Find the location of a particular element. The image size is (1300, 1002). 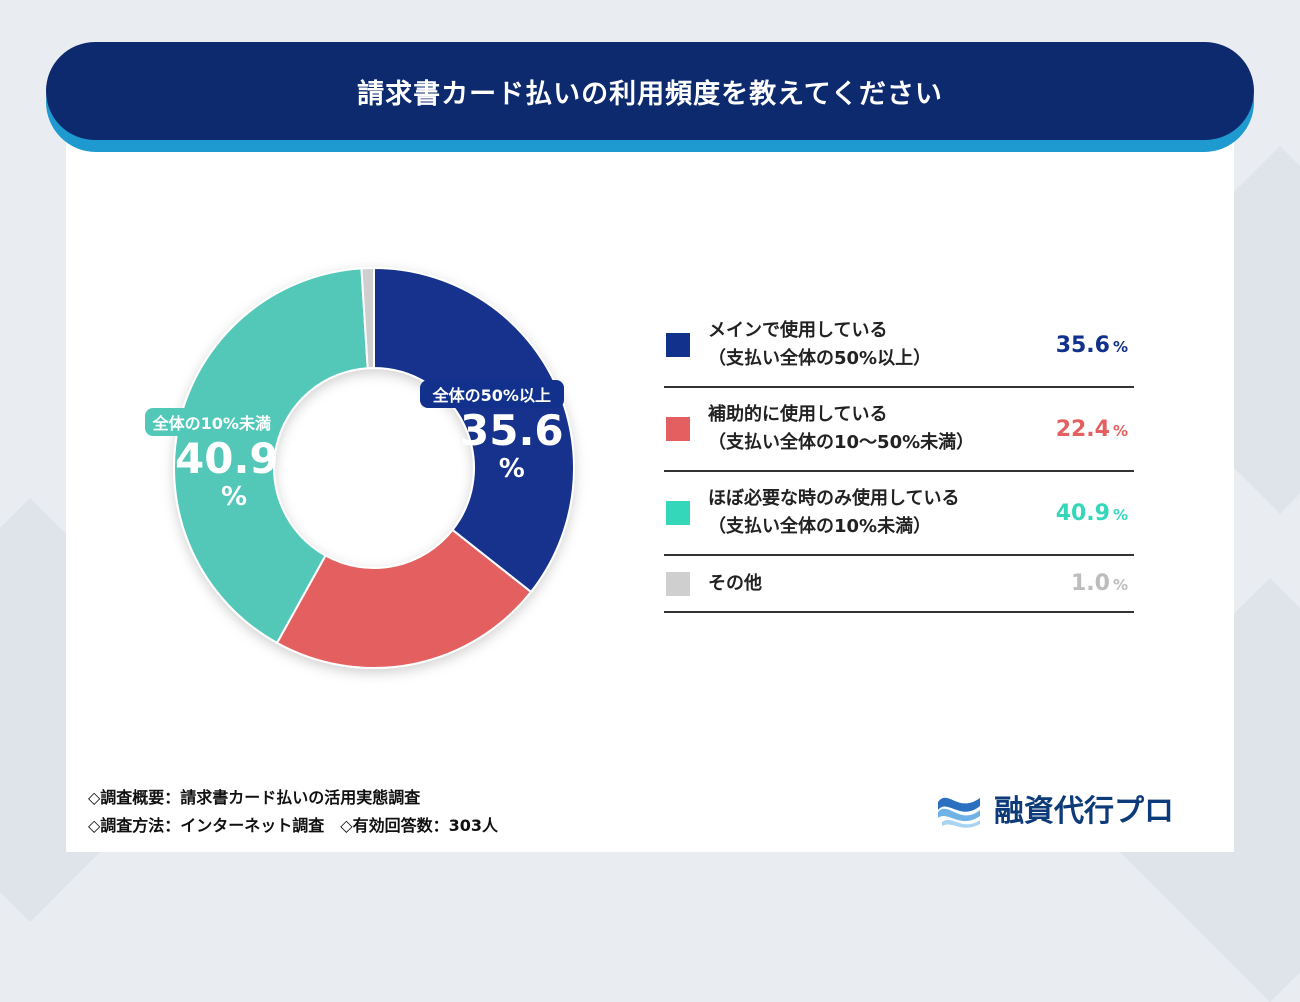

legend-row: 補助的に使用している （支払い全体の10〜50%未満） 22.4% is located at coordinates (899, 430).